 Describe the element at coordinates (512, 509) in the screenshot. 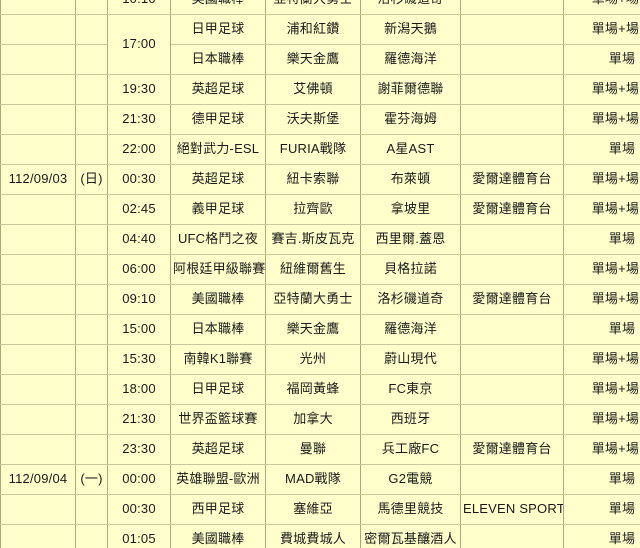

I see `broadcast-channel: ELEVEN SPORTS` at that location.